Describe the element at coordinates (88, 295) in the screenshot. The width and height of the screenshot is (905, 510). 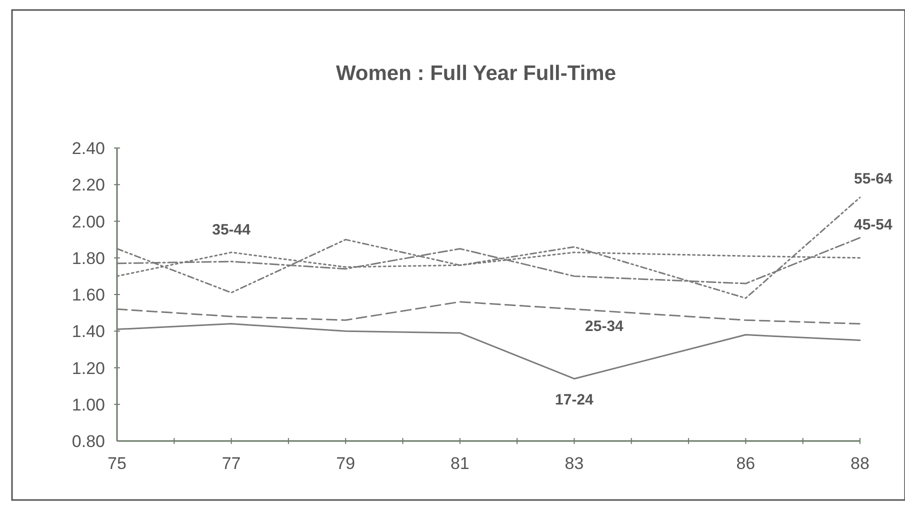
I see `y-tick-label: 1.60` at that location.